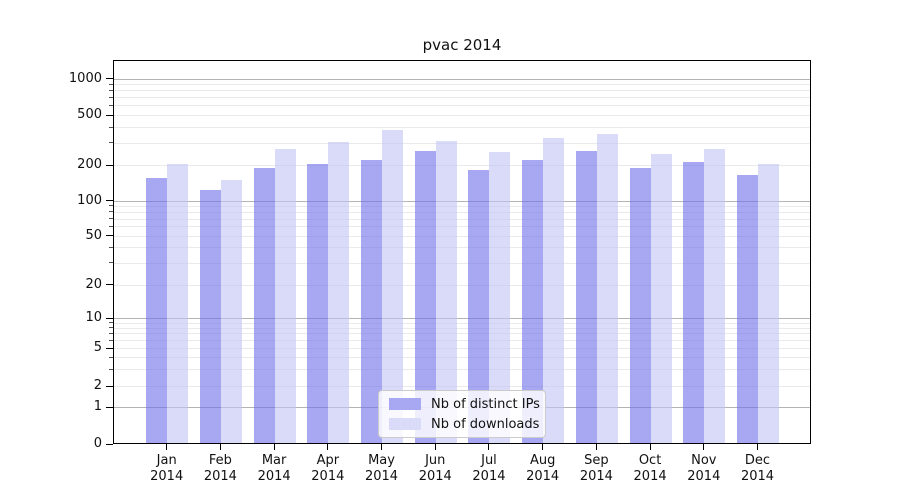  Describe the element at coordinates (650, 447) in the screenshot. I see `x-tick-oct` at that location.